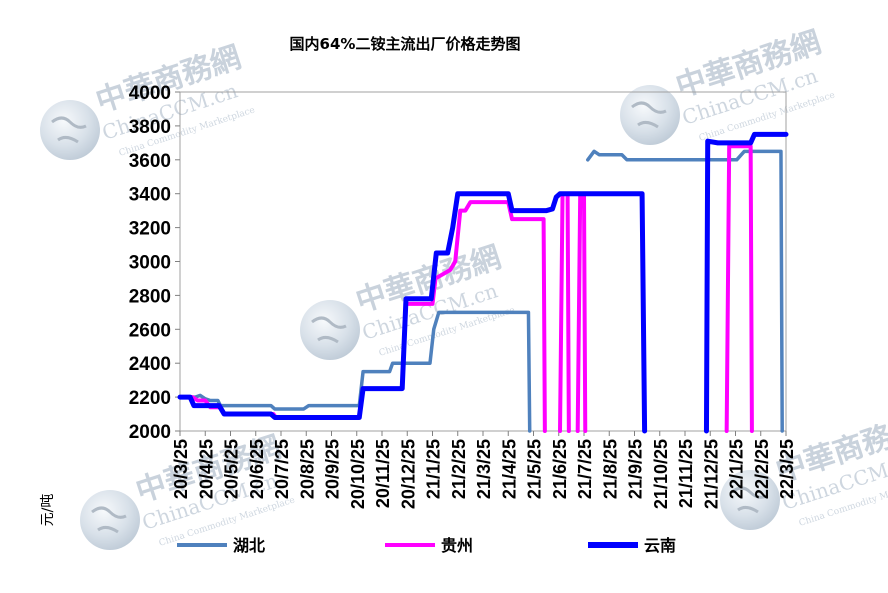  Describe the element at coordinates (150, 432) in the screenshot. I see `y-tick-label: 2000` at that location.